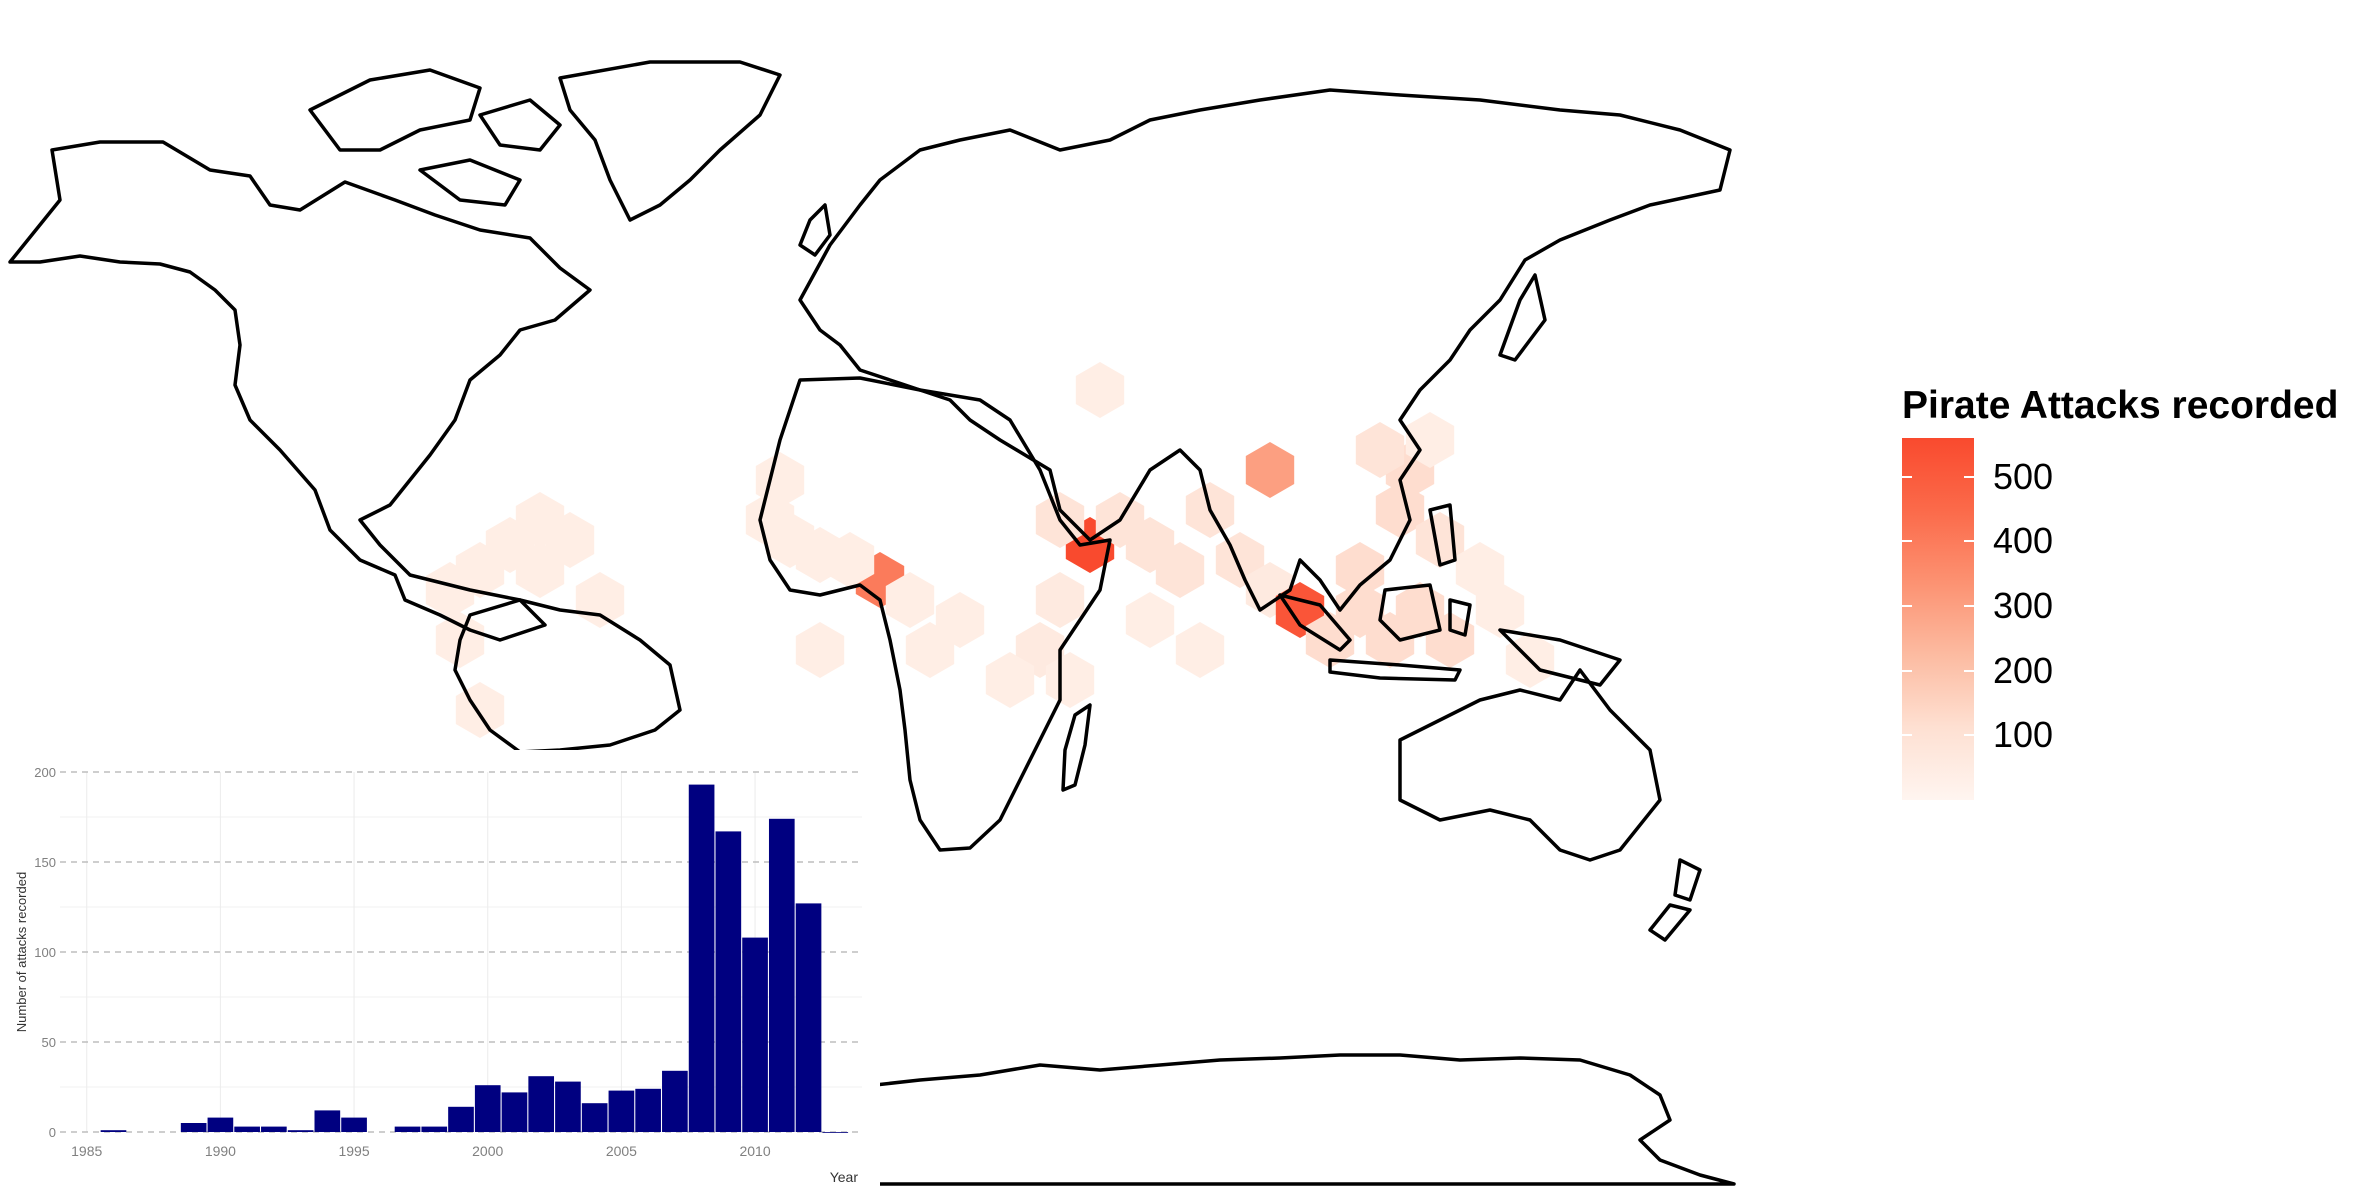 This screenshot has width=2355, height=1188. Describe the element at coordinates (670, 141) in the screenshot. I see `greenland-outline` at that location.